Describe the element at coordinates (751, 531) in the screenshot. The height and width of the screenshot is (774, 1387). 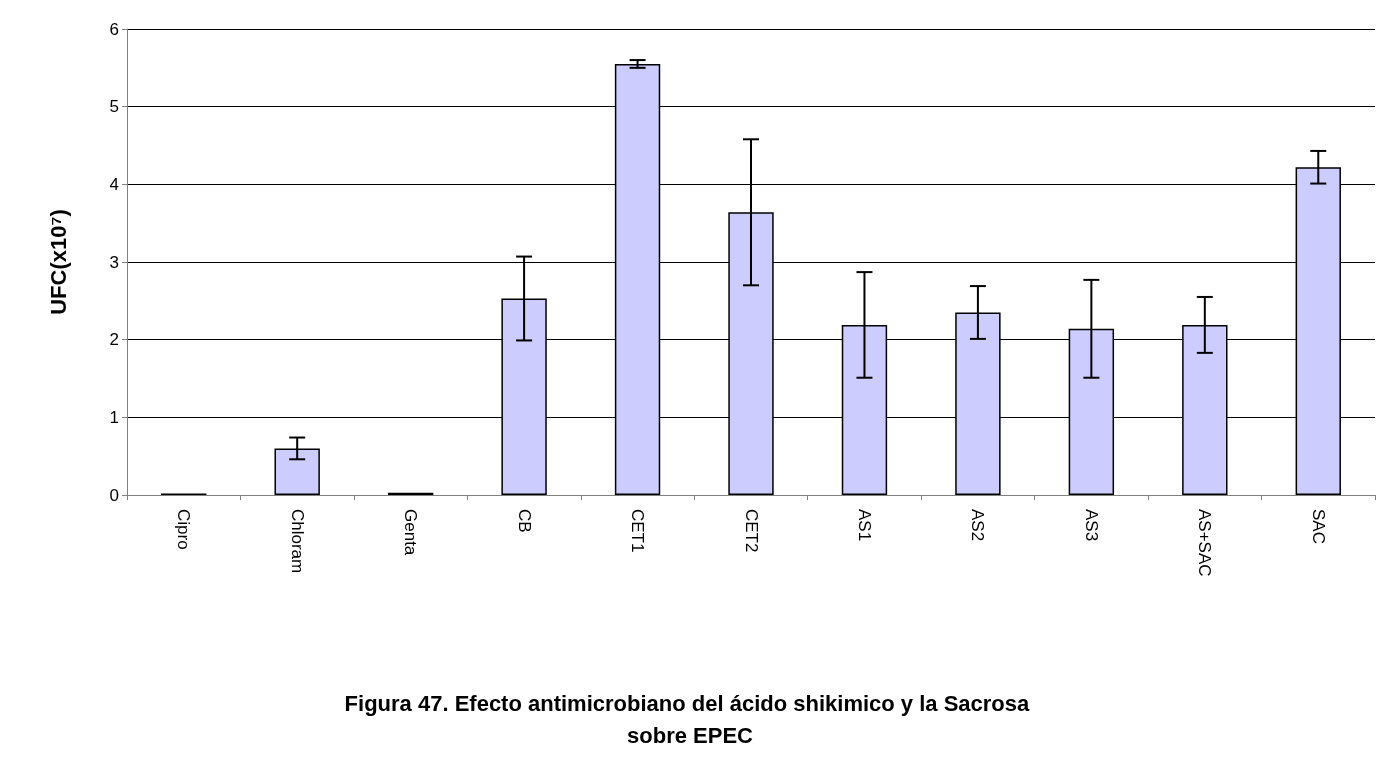
I see `x-tick-label: CET2` at that location.